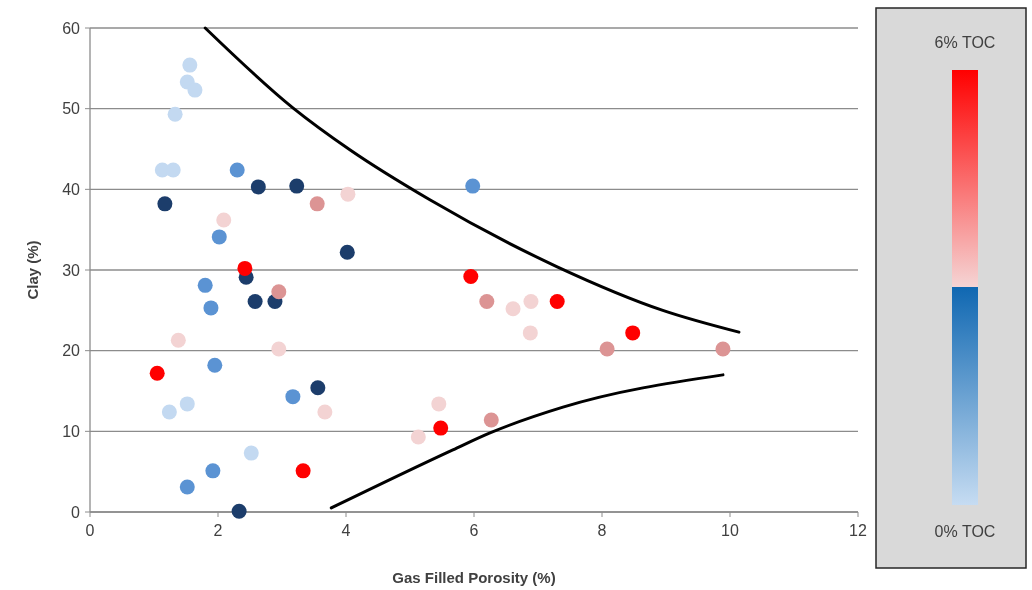 The image size is (1032, 590). What do you see at coordinates (858, 530) in the screenshot?
I see `x-tick-label: 12` at bounding box center [858, 530].